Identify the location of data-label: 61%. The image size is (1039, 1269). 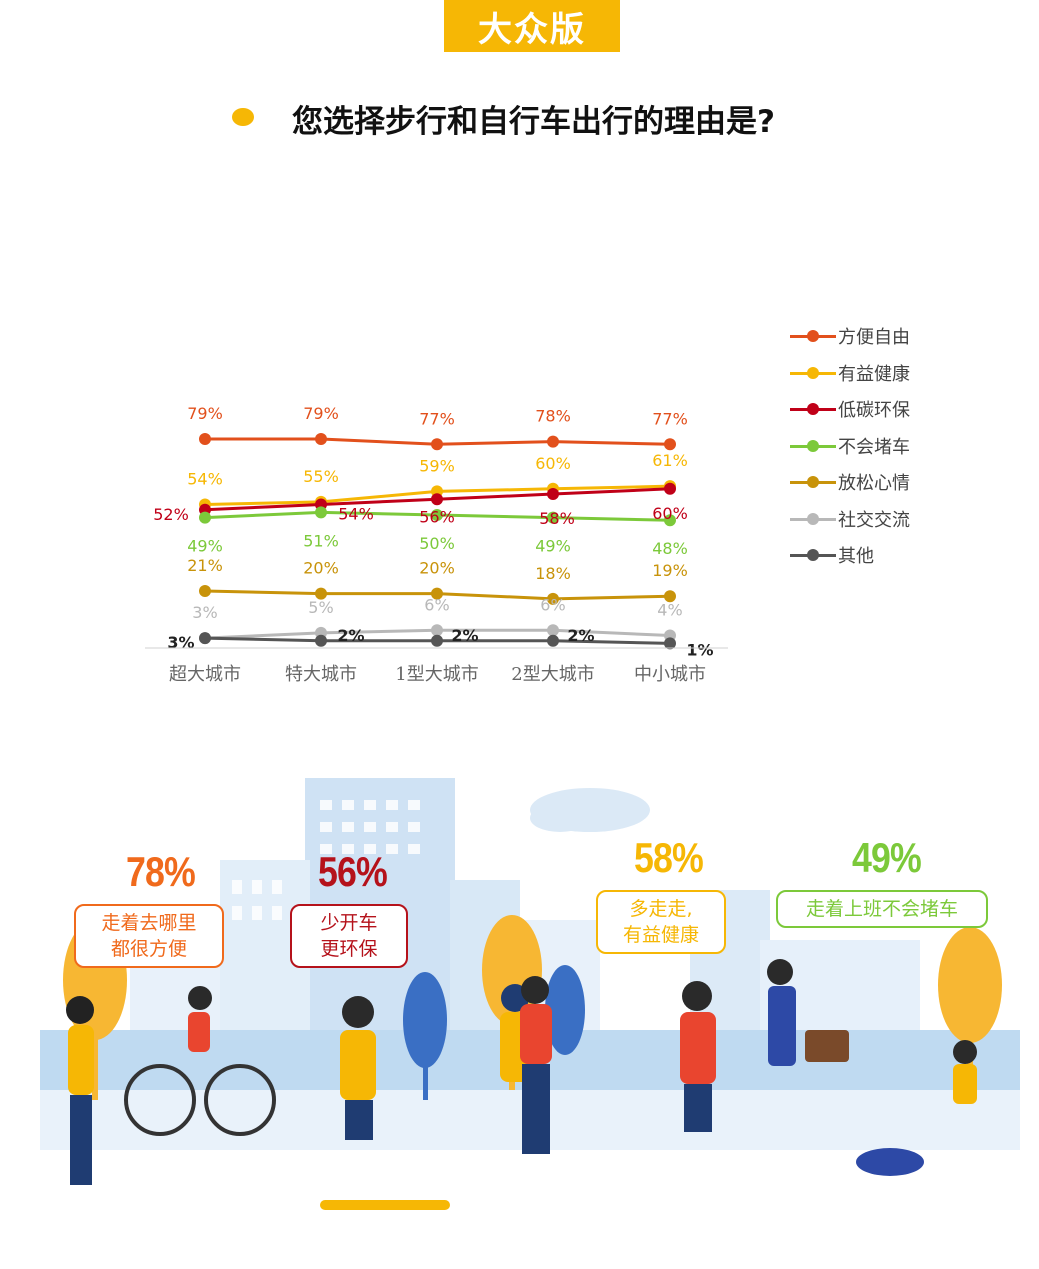
(670, 460).